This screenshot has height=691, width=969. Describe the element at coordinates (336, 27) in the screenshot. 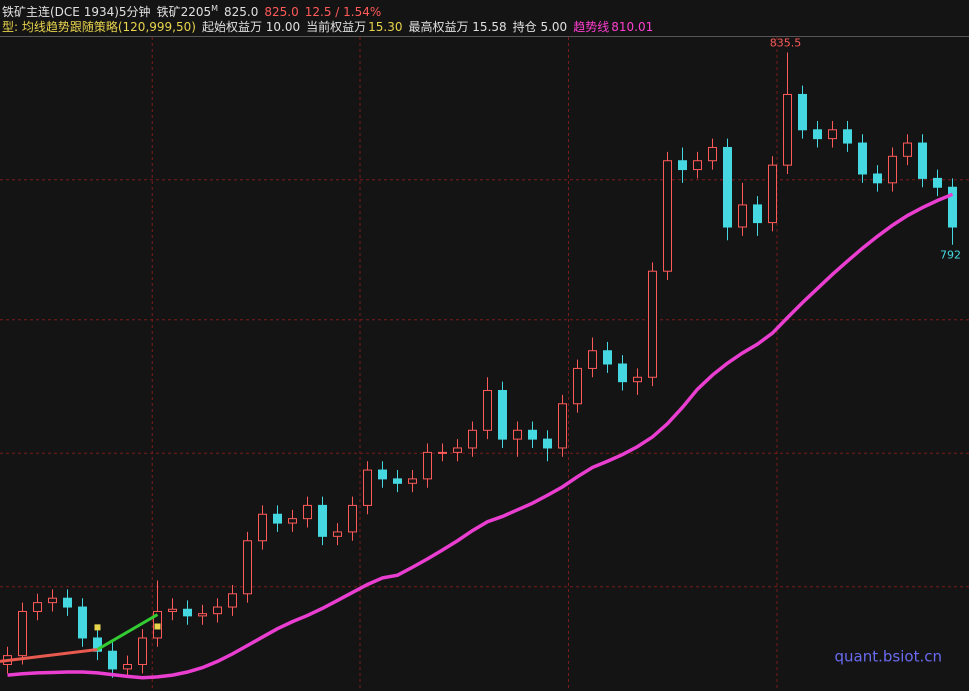

I see `current-equity-label: 当前权益万` at that location.